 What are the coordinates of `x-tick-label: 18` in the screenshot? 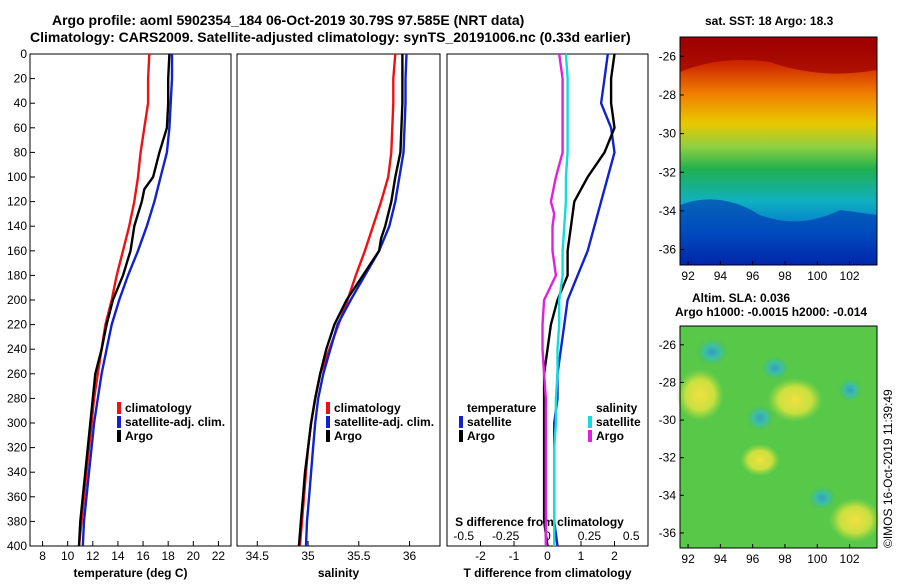 It's located at (169, 556).